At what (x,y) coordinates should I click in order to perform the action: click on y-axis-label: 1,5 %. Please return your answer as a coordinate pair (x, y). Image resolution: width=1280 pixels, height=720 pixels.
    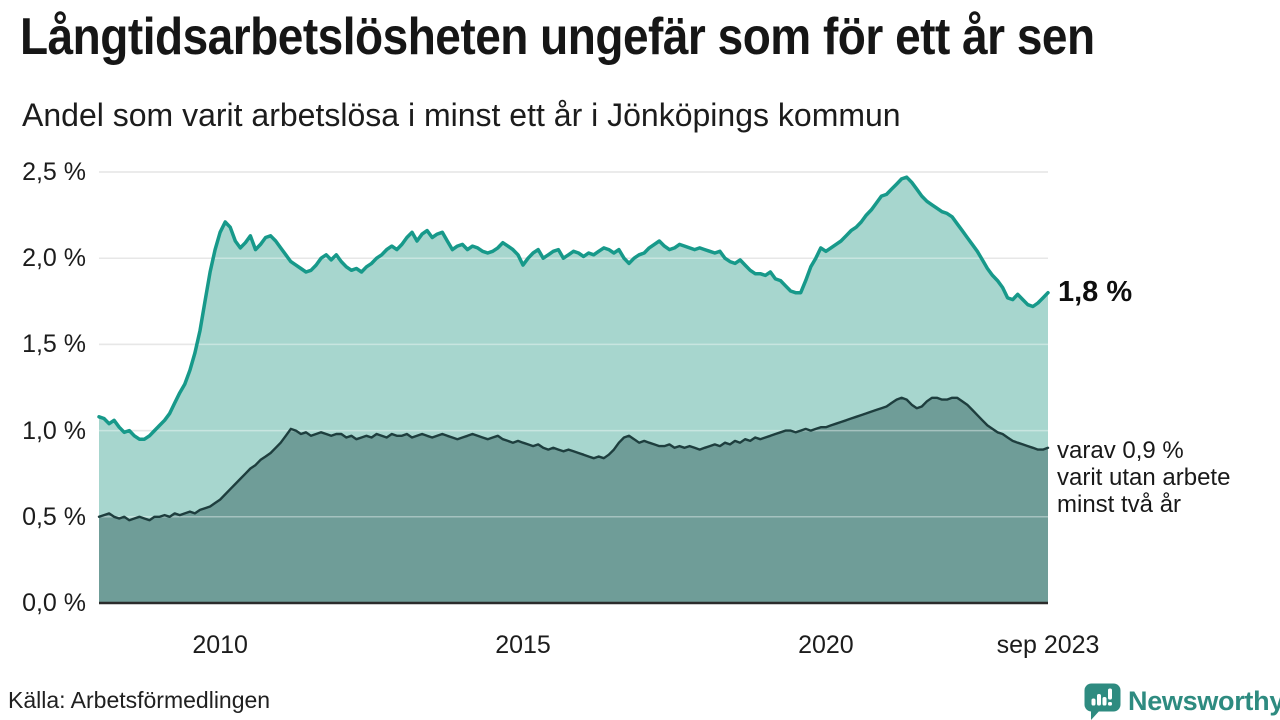
    Looking at the image, I should click on (54, 344).